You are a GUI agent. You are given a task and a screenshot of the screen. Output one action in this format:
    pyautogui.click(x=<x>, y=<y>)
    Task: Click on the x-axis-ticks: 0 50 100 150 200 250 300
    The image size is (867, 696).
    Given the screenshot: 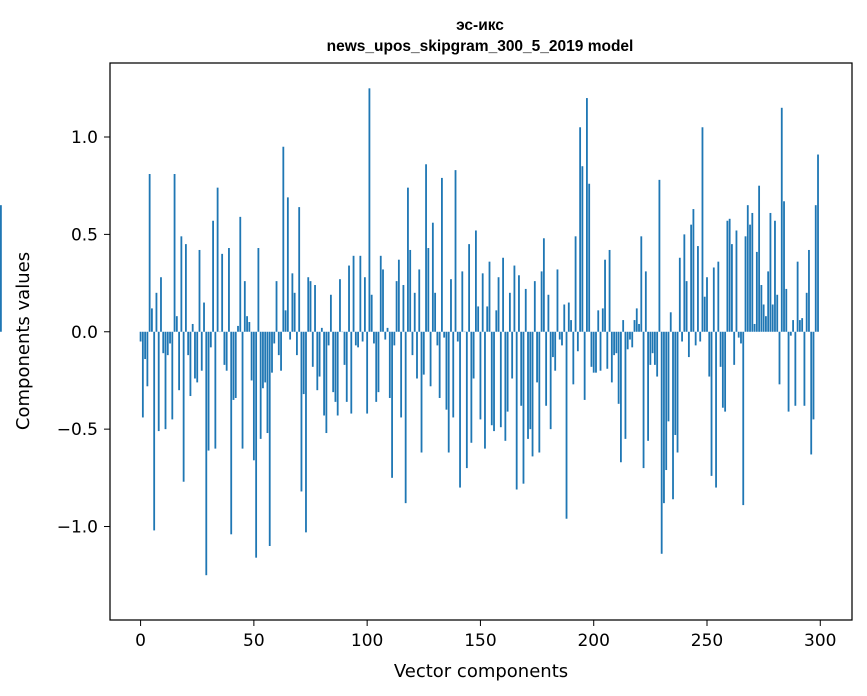 What is the action you would take?
    pyautogui.click(x=486, y=635)
    